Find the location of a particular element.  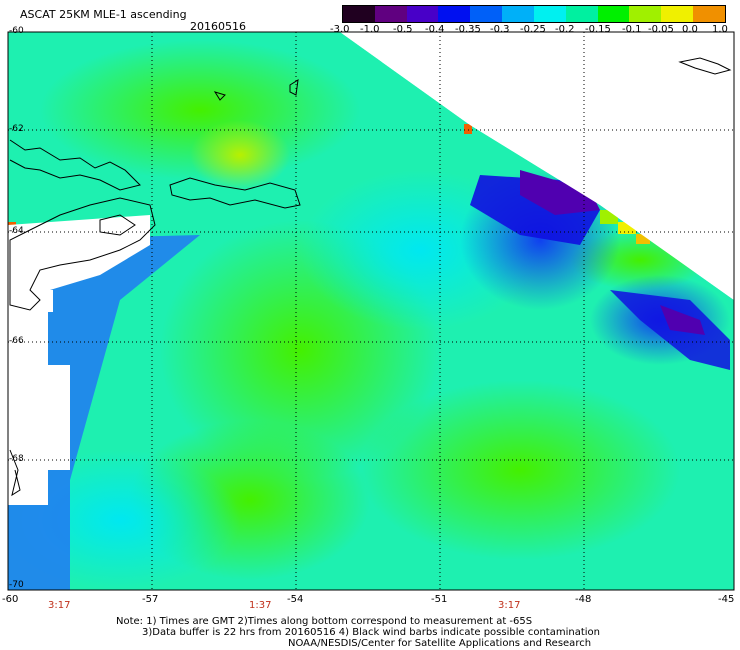

colorbar-tick: -0.25 is located at coordinates (533, 29).